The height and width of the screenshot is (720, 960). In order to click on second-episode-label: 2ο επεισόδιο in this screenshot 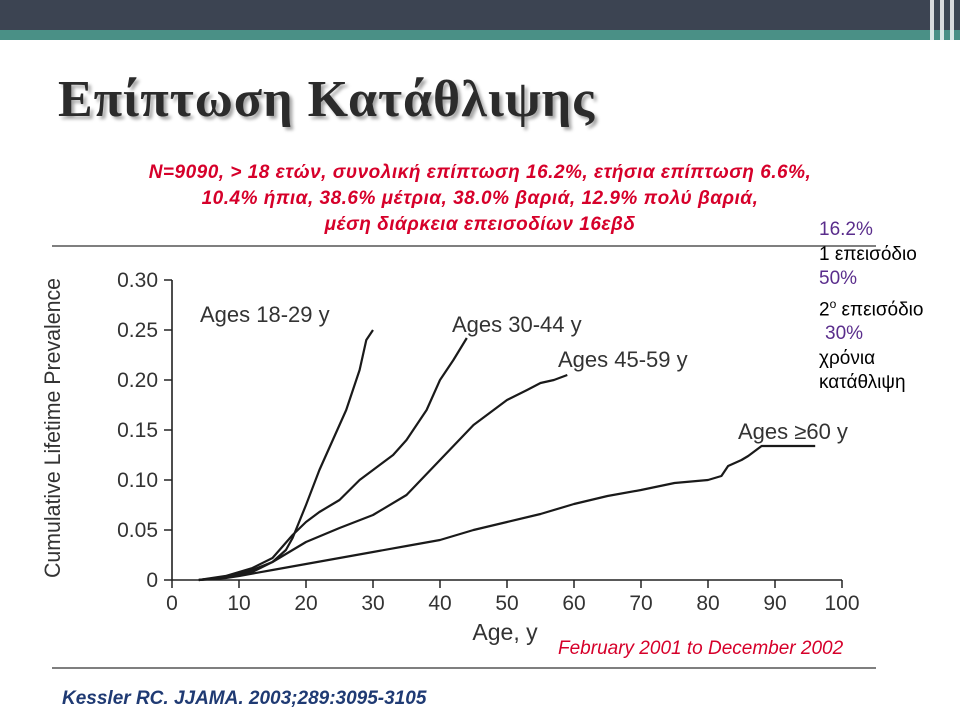, I will do `click(889, 307)`.